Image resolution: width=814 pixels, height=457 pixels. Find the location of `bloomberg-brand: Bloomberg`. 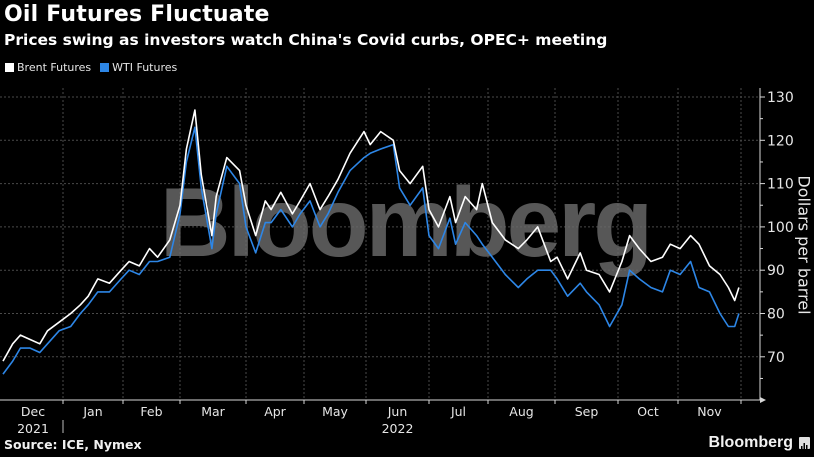

bloomberg-brand: Bloomberg is located at coordinates (759, 443).